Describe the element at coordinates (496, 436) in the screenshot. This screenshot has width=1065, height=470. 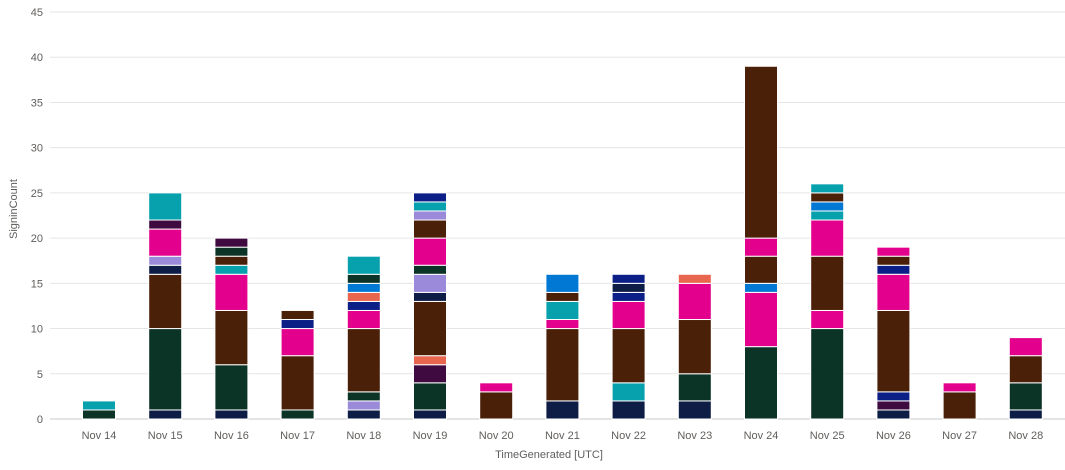
I see `x-tick-label: Nov 20` at that location.